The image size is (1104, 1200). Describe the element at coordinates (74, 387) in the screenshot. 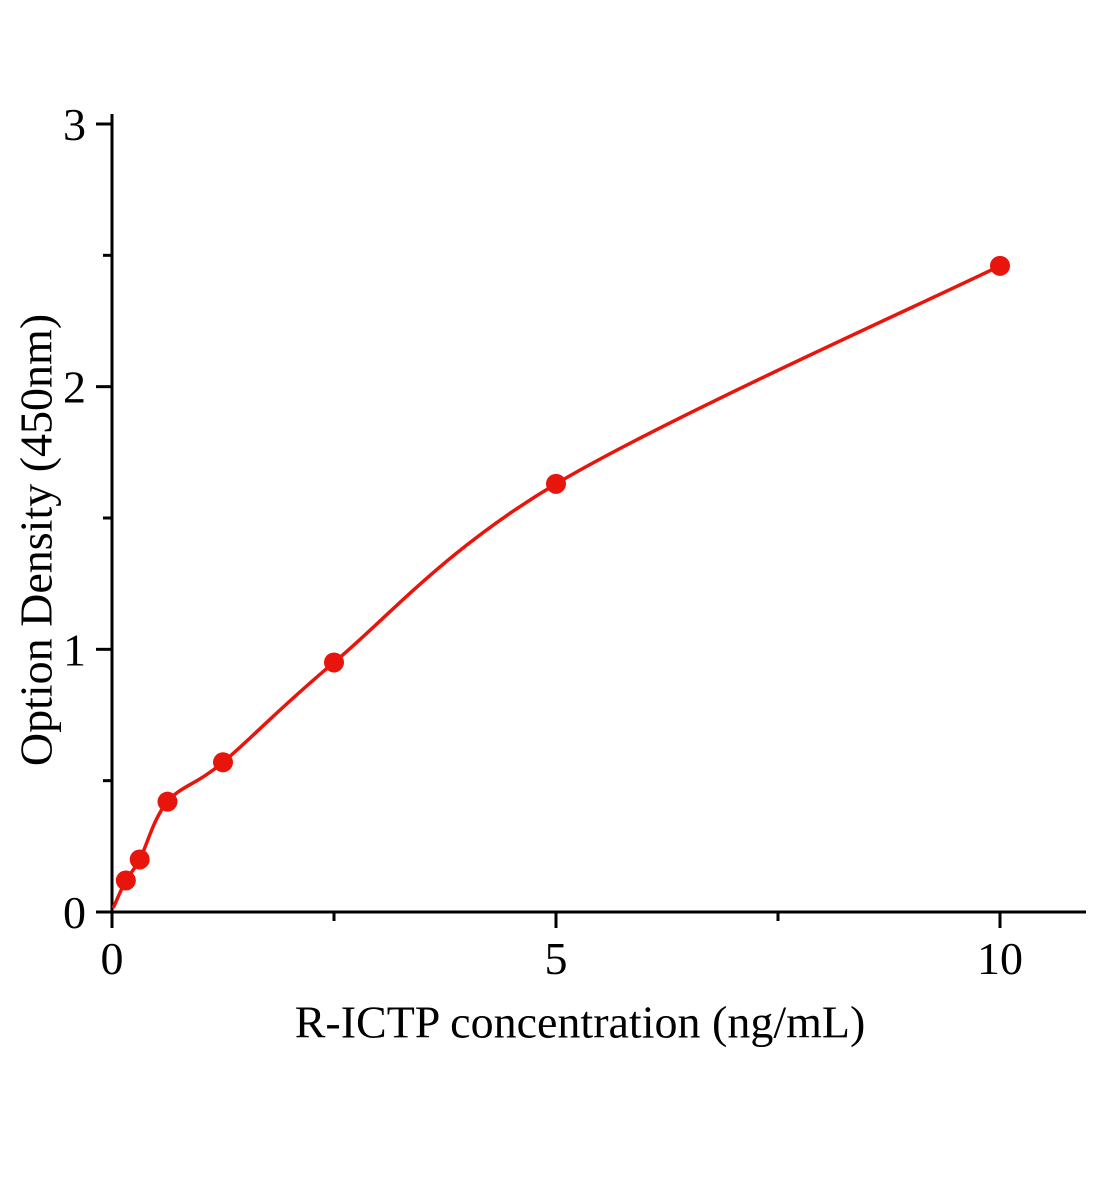

I see `y-tick-label: 2` at that location.